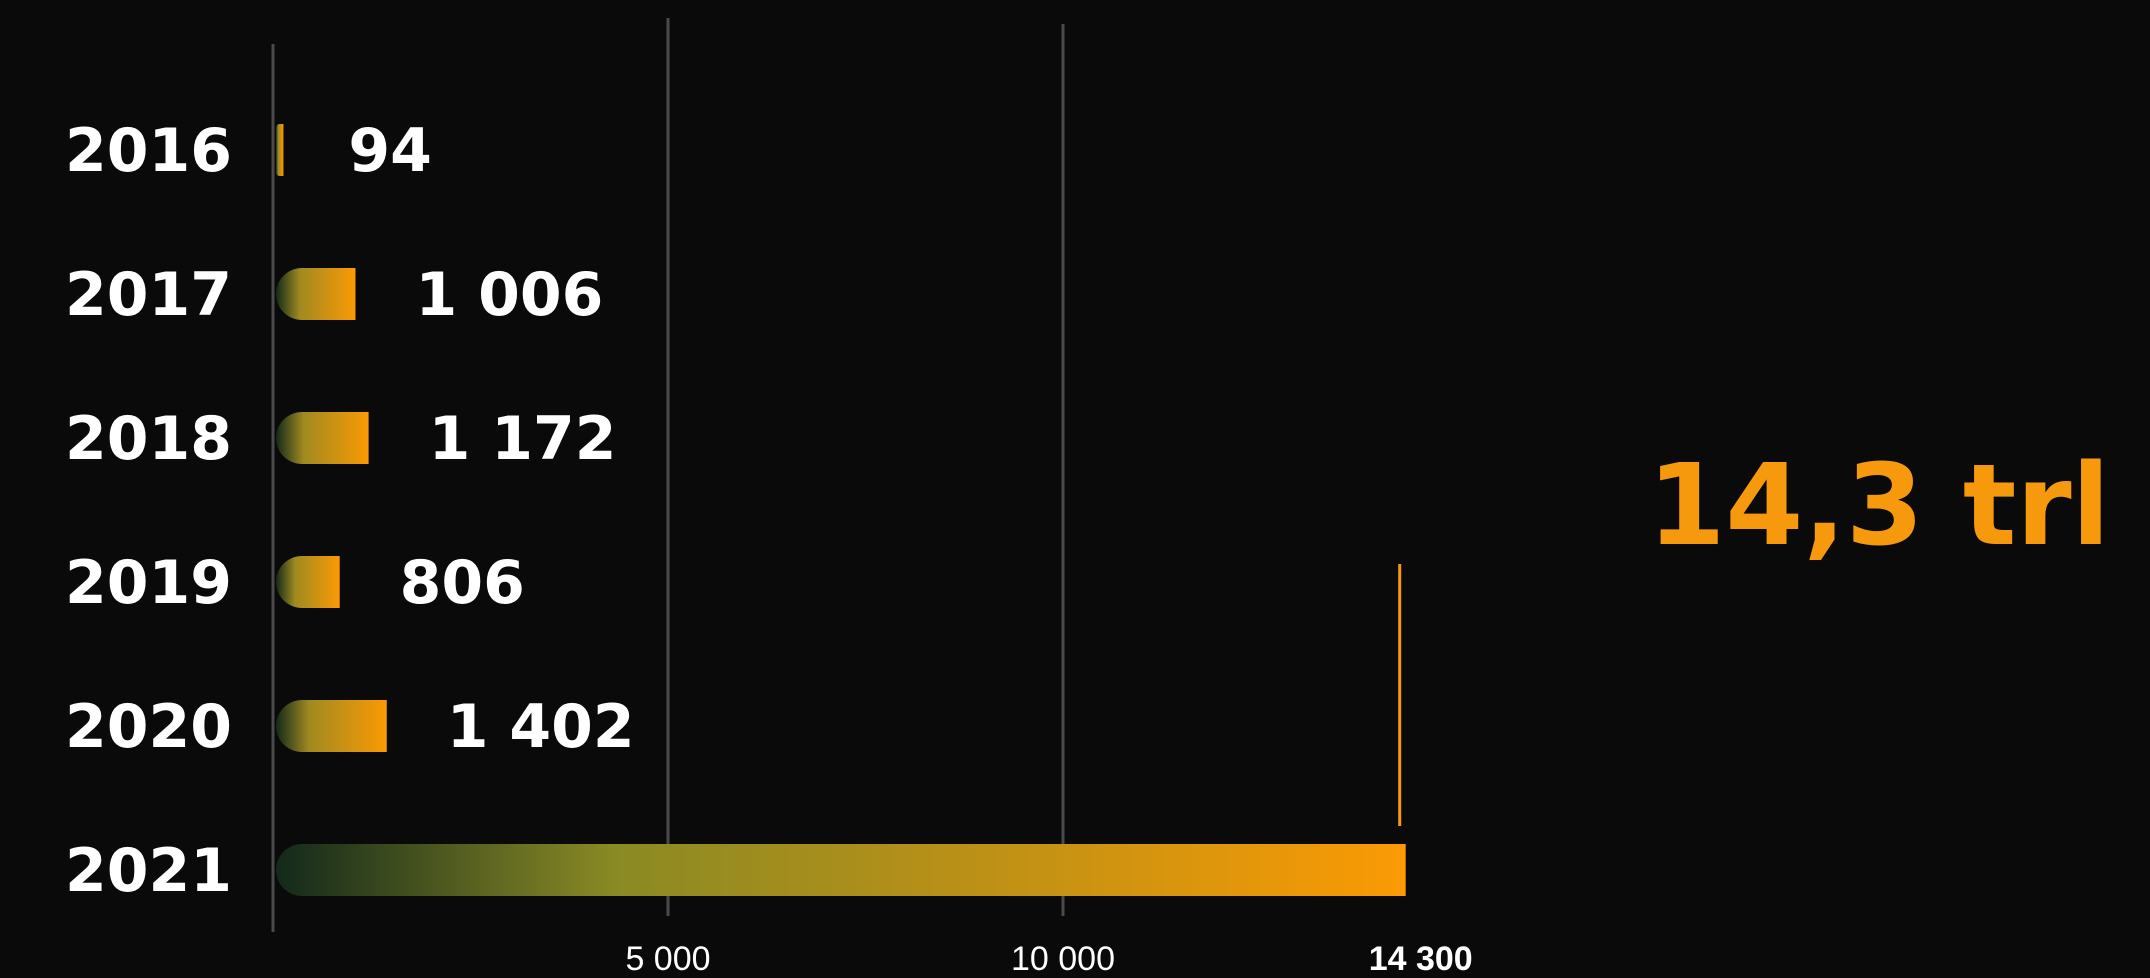 This screenshot has height=978, width=2150. Describe the element at coordinates (331, 726) in the screenshot. I see `bar-2020` at that location.